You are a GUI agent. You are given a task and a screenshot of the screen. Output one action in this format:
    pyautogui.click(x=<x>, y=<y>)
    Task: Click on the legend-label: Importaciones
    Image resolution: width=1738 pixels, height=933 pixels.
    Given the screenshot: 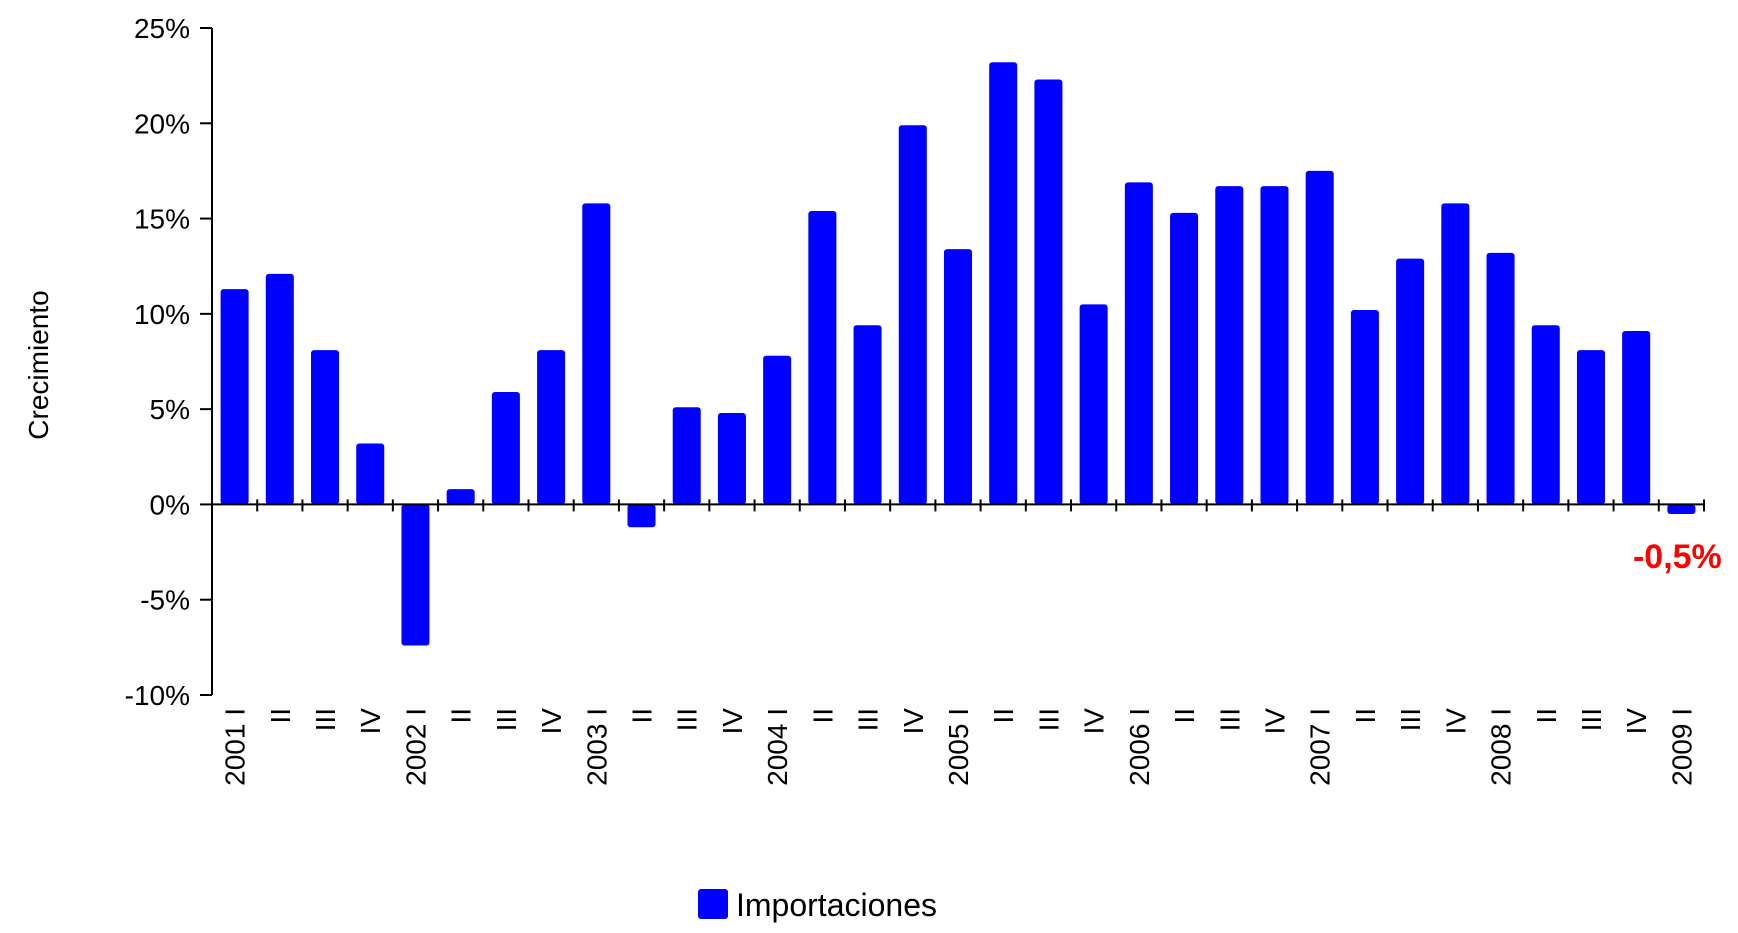 What is the action you would take?
    pyautogui.click(x=836, y=905)
    